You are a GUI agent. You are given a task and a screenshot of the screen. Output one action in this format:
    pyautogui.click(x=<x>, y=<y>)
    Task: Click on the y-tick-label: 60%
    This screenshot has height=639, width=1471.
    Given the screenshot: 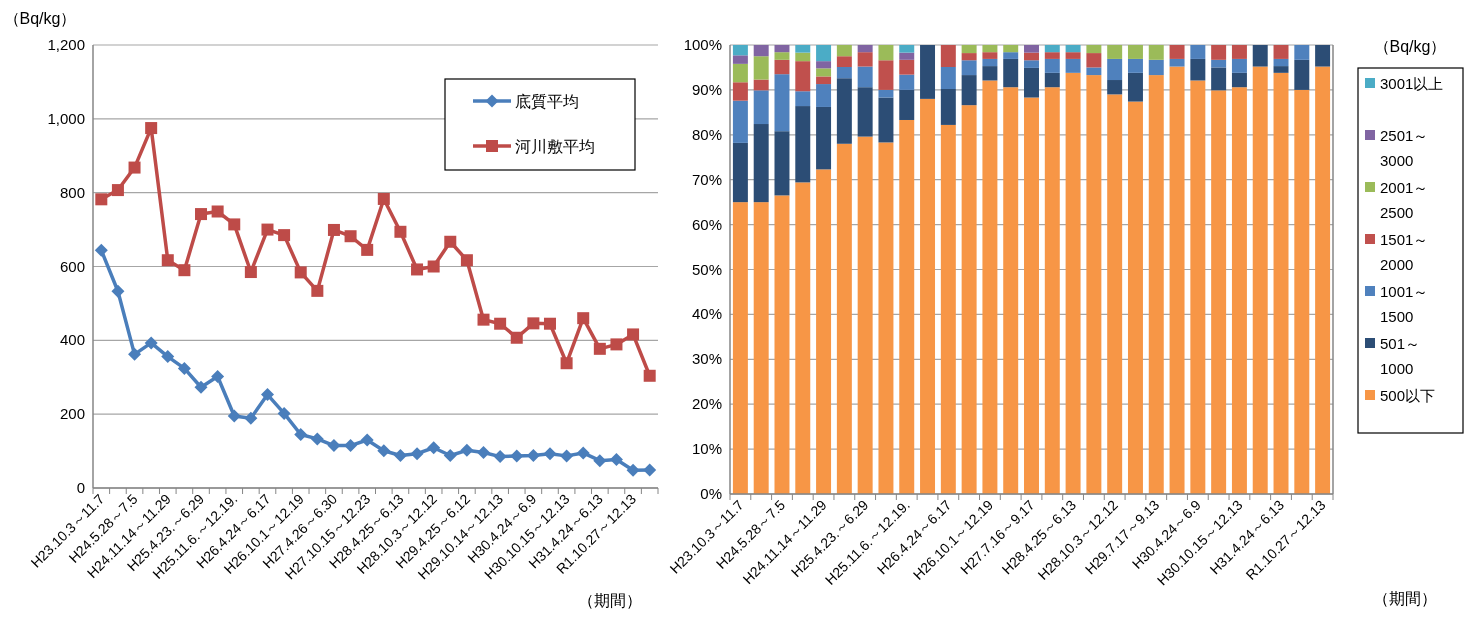 What is the action you would take?
    pyautogui.click(x=706, y=224)
    